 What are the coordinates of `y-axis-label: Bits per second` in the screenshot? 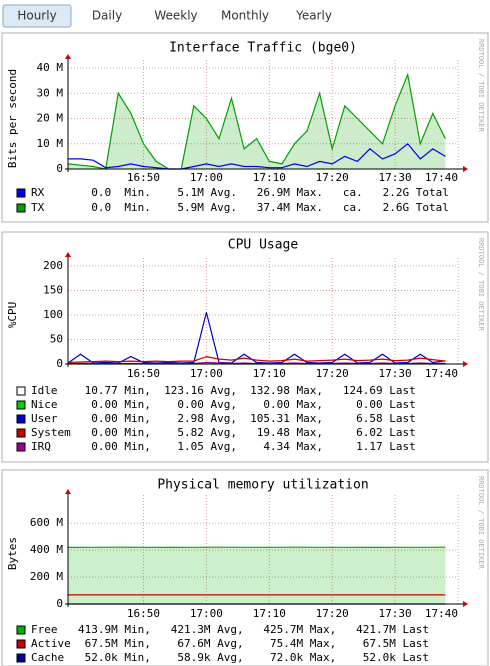 It's located at (12, 118).